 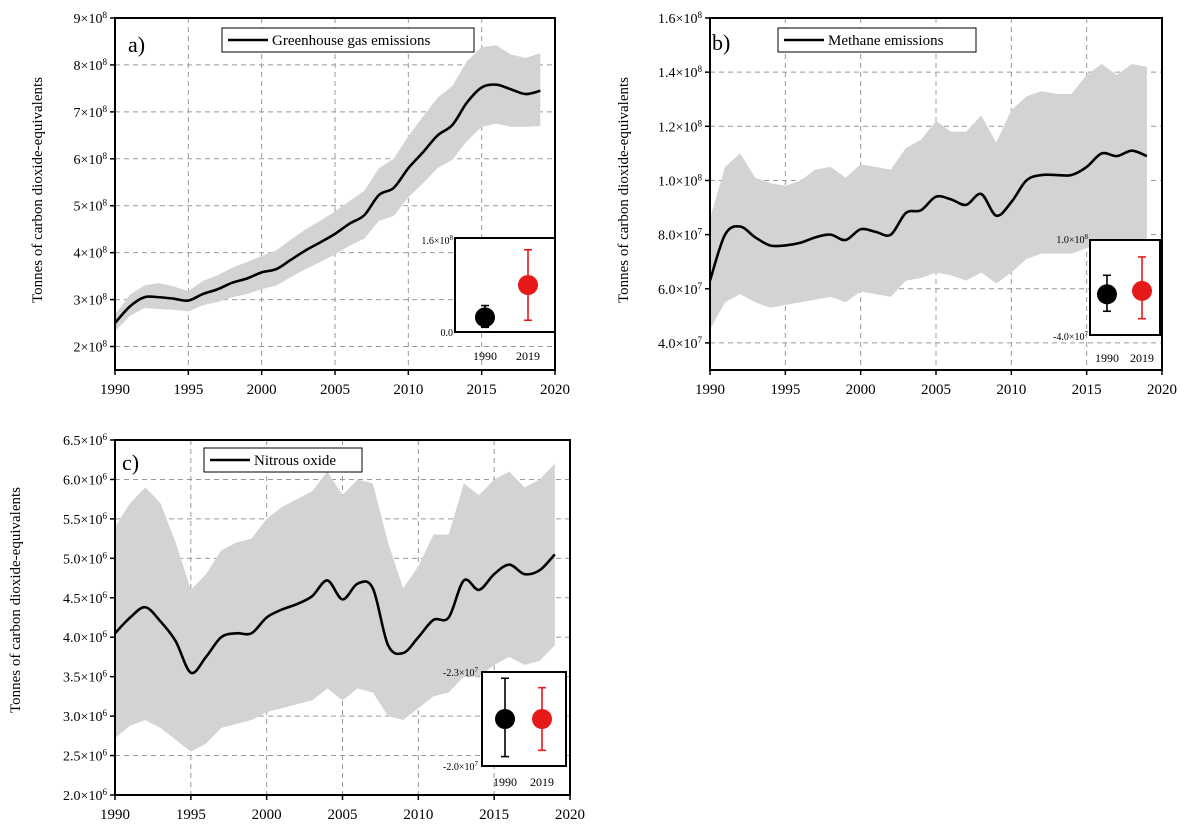 What do you see at coordinates (85, 598) in the screenshot?
I see `y-tick-label: 4.5×10⁶` at bounding box center [85, 598].